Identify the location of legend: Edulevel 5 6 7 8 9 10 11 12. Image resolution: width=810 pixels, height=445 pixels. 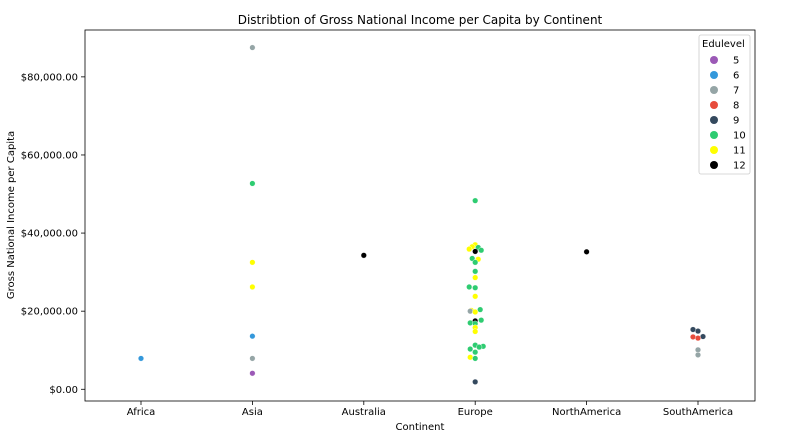
(724, 104).